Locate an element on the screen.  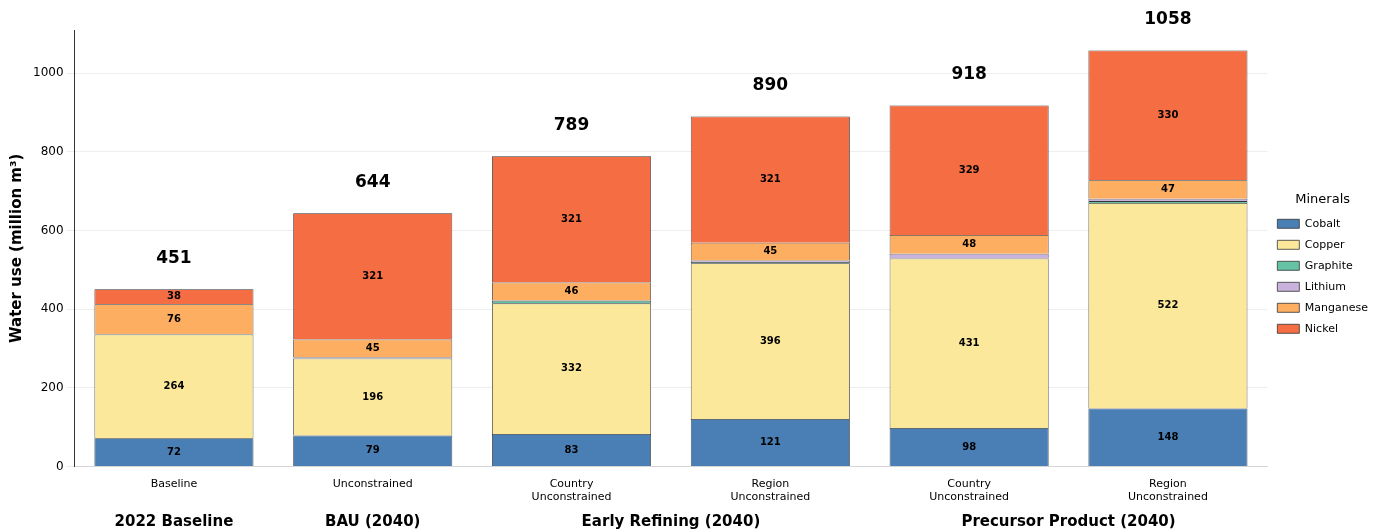
y-axis-title: Water use (million m³) is located at coordinates (15, 248).